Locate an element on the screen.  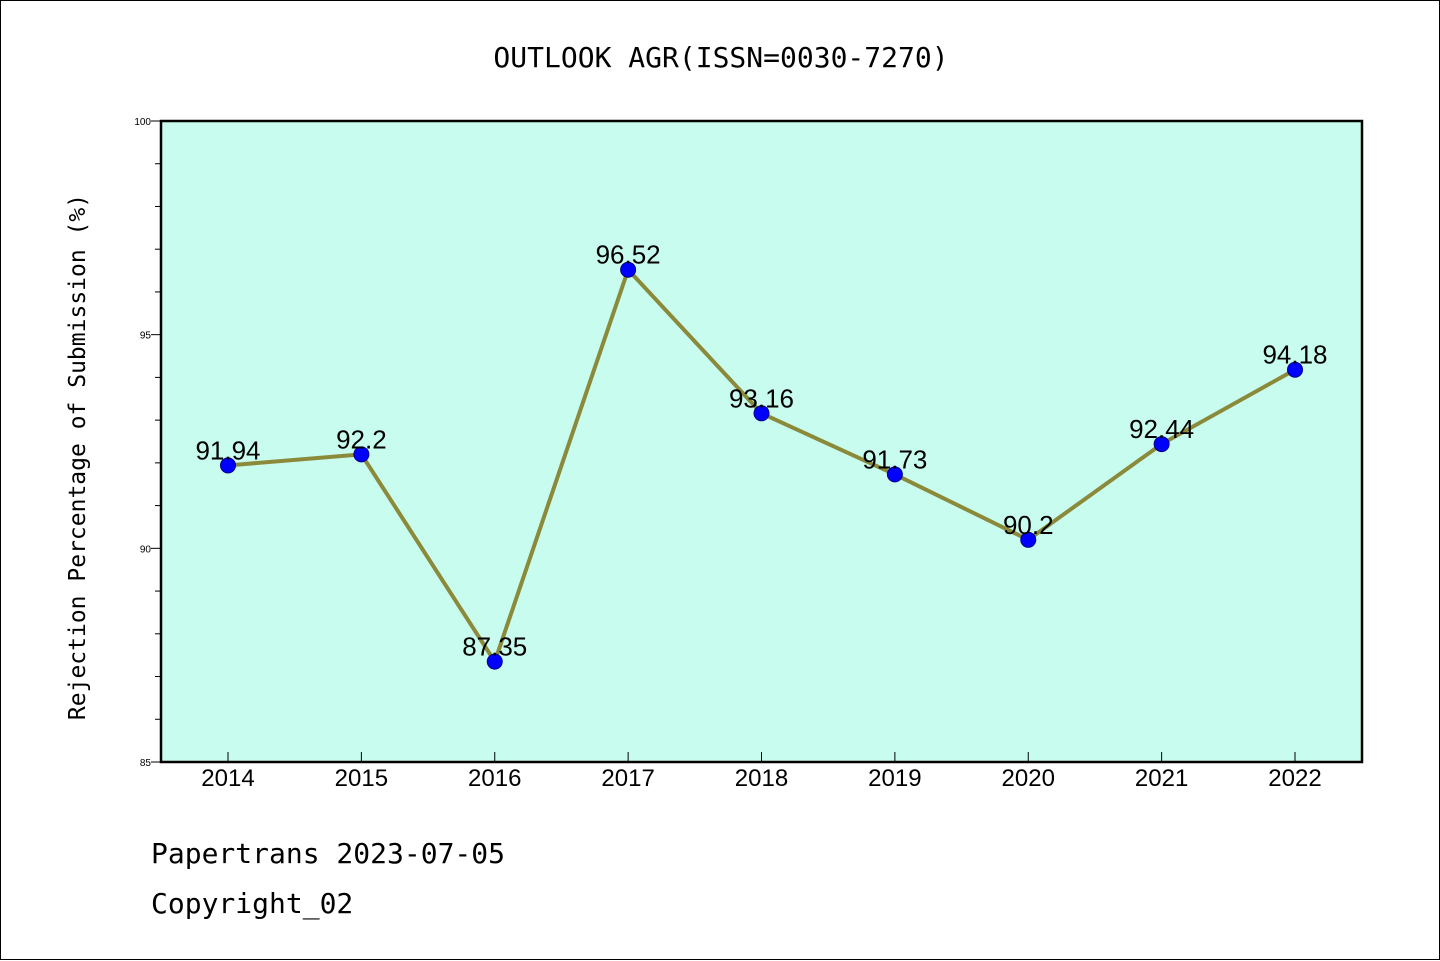
x-tick-label: 2022 is located at coordinates (1294, 778).